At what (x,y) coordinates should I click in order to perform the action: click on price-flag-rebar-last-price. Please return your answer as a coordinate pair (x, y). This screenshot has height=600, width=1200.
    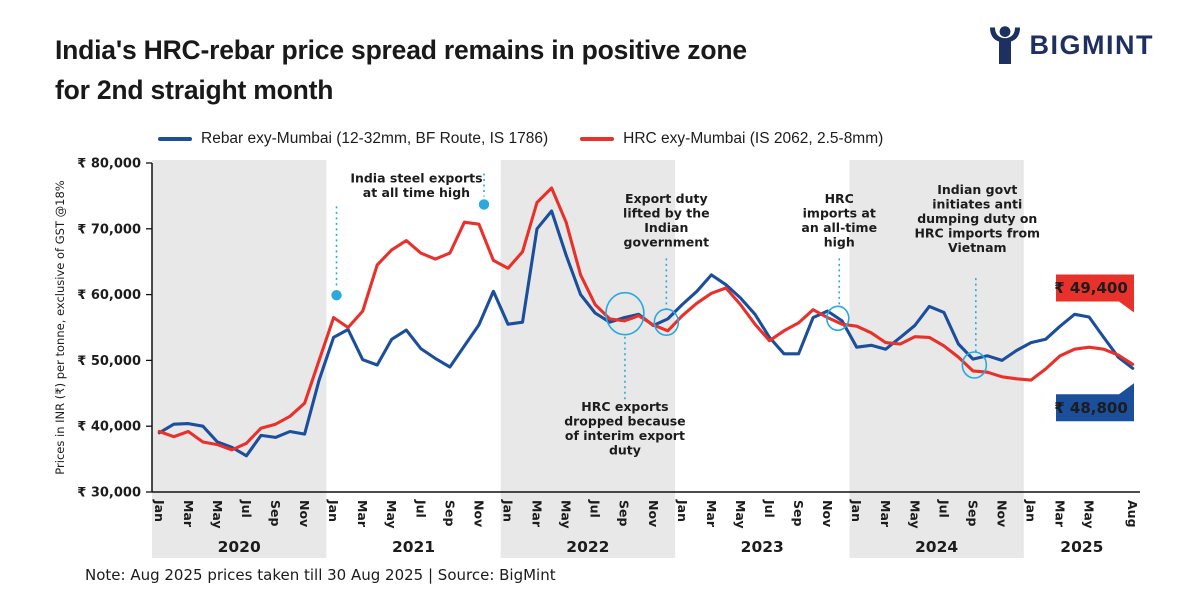
    Looking at the image, I should click on (1095, 402).